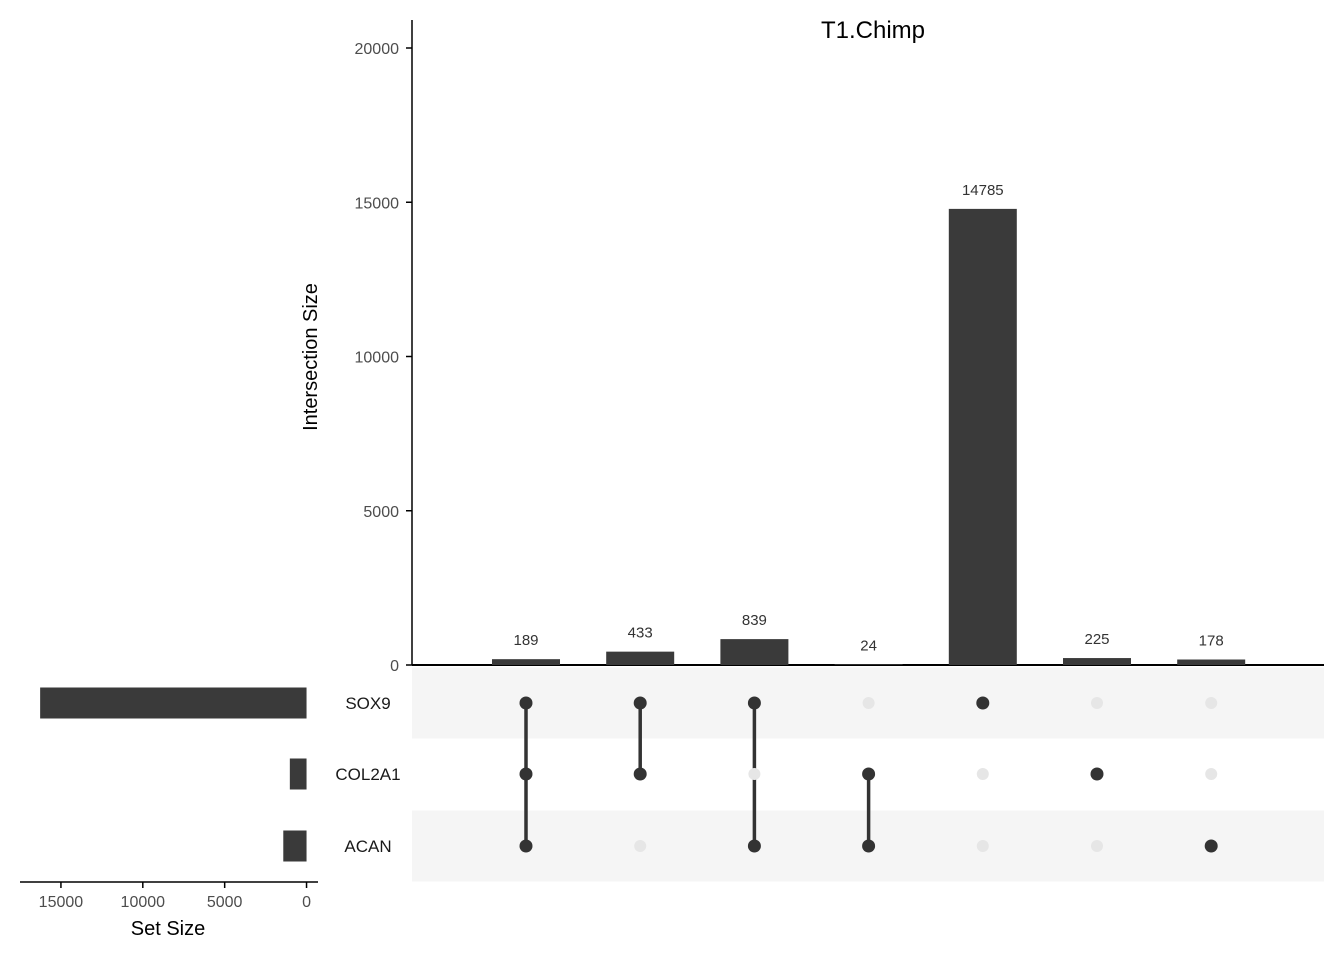 The height and width of the screenshot is (960, 1344). What do you see at coordinates (381, 512) in the screenshot?
I see `y-tick-label: 5000` at bounding box center [381, 512].